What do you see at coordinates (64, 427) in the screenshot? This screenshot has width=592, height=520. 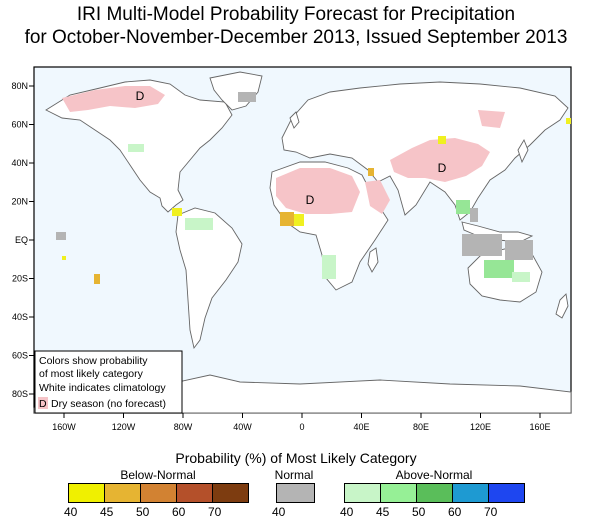 I see `lon-label: 160W` at bounding box center [64, 427].